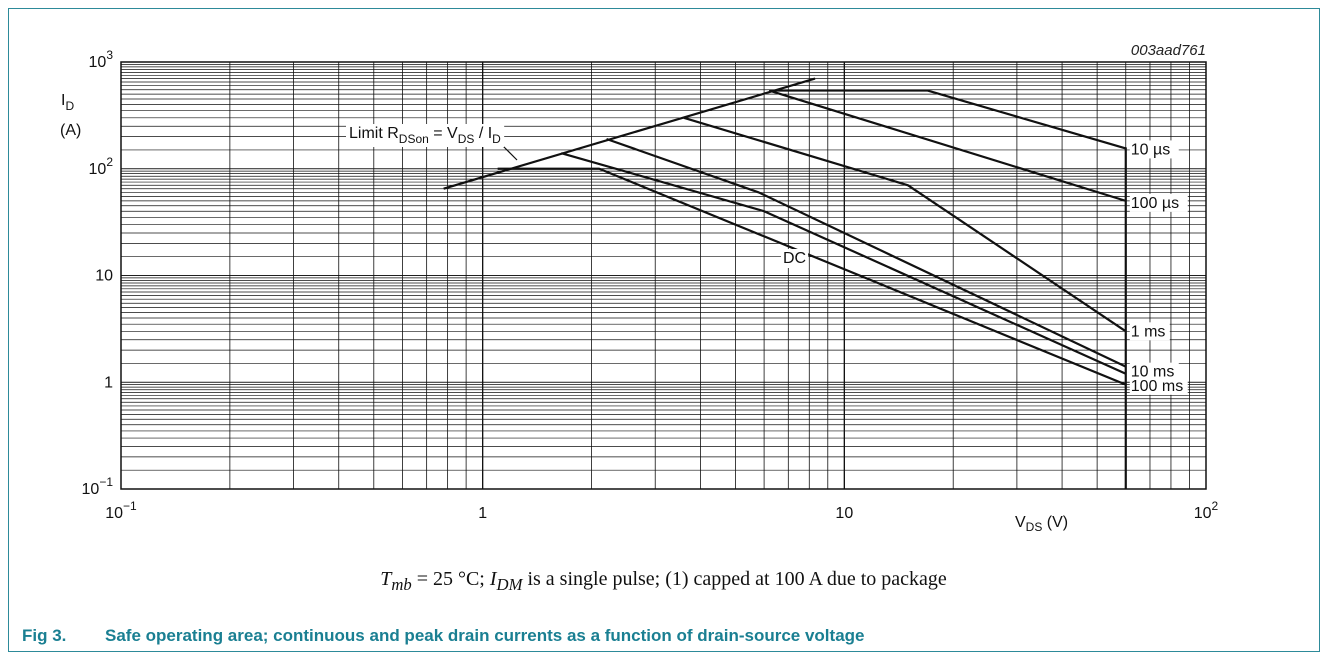  Describe the element at coordinates (374, 133) in the screenshot. I see `limit-label-part1: Limit R` at that location.